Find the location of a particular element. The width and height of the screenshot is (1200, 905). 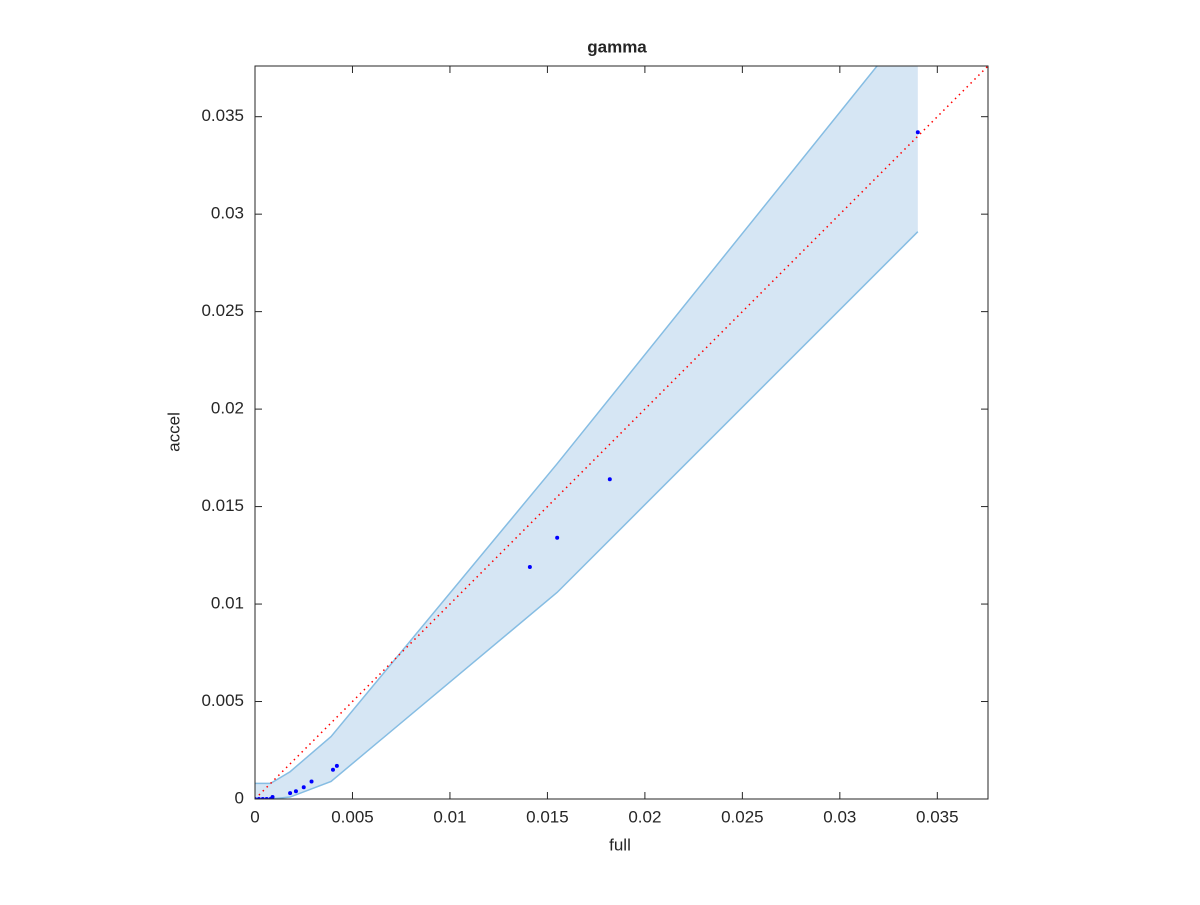

x-tick-label: 0.01 is located at coordinates (449, 816).